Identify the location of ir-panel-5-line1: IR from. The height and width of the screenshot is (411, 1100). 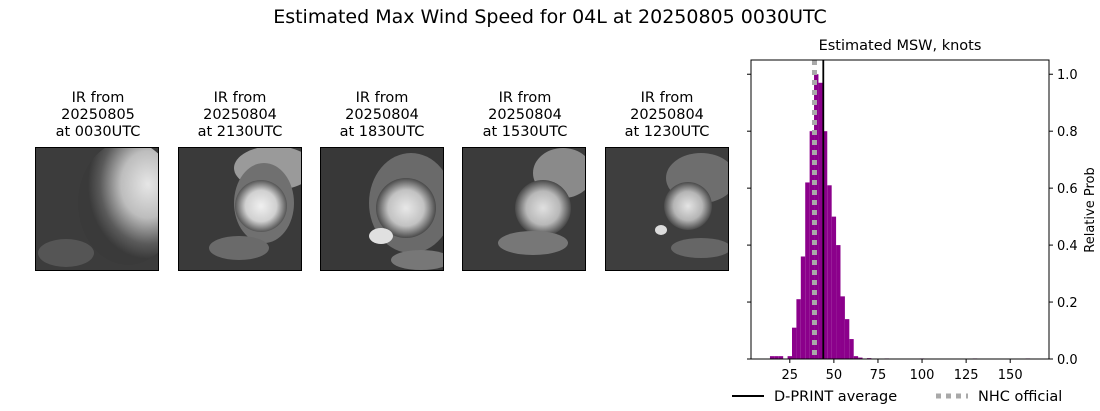
(667, 98).